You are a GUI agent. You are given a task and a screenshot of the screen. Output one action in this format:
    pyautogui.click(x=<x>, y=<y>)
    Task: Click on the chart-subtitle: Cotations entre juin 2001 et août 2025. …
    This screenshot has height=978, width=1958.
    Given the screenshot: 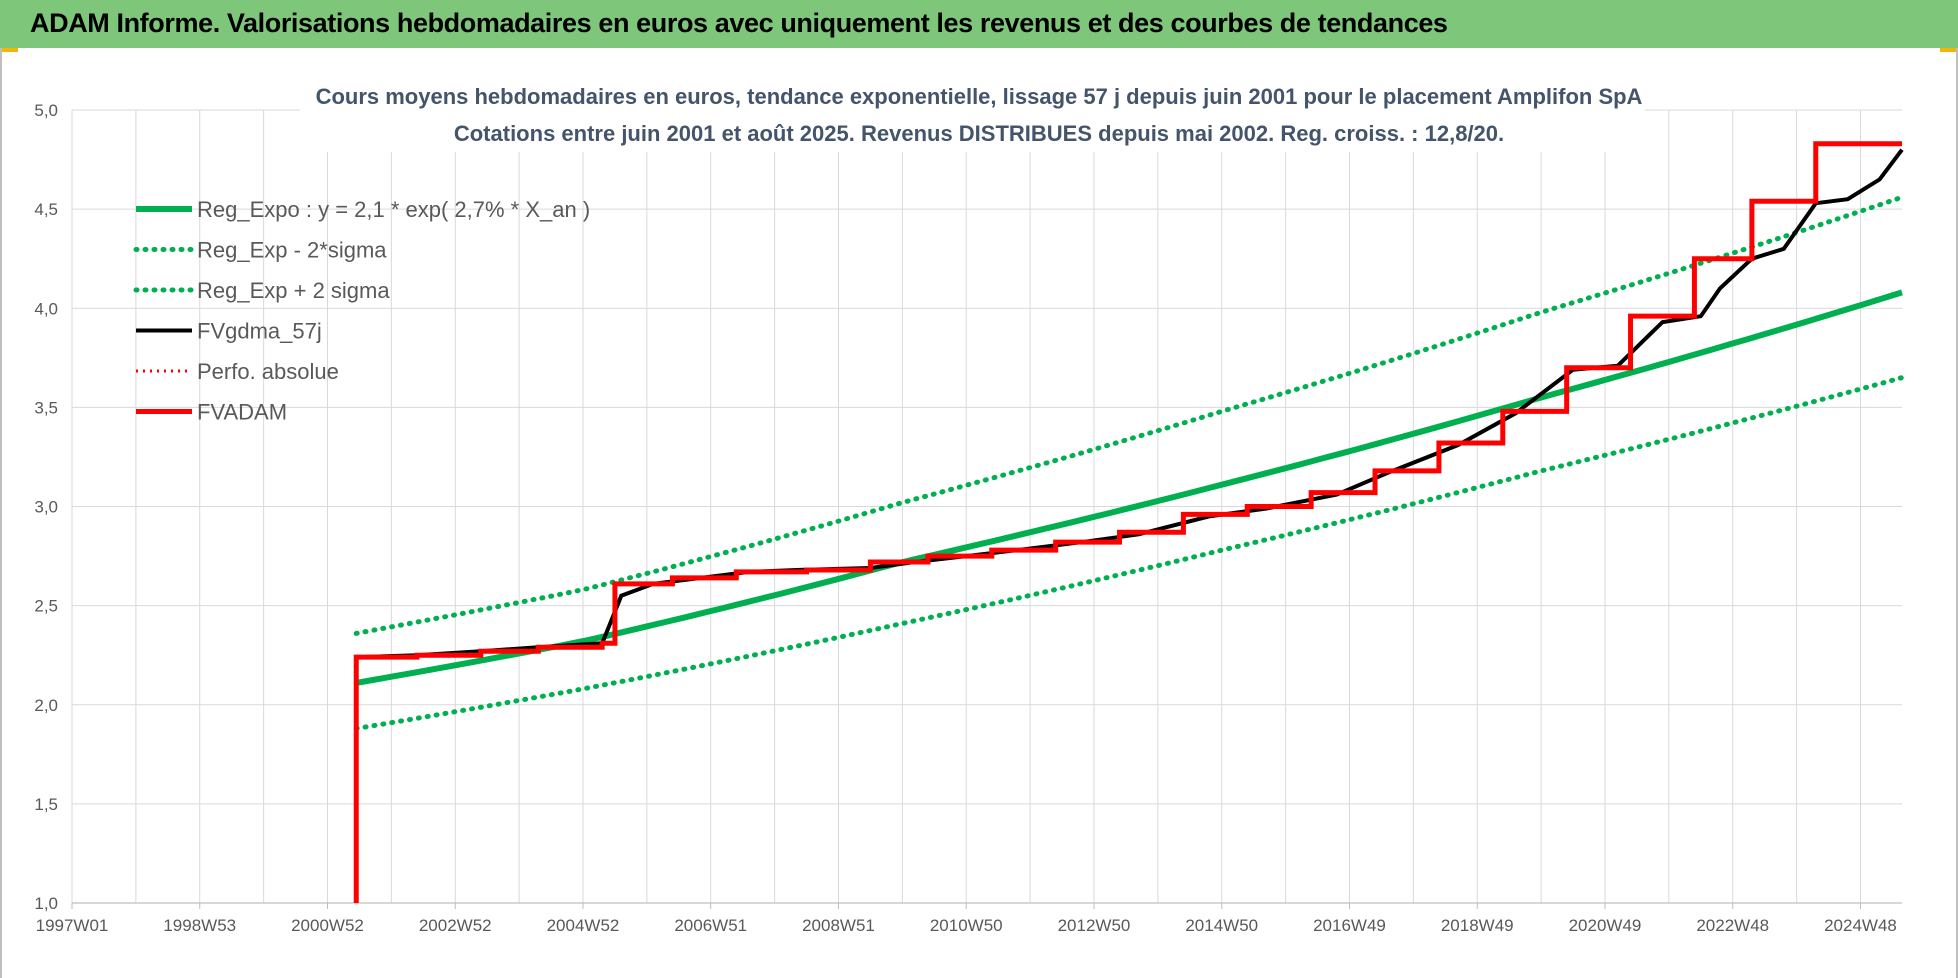 What is the action you would take?
    pyautogui.click(x=979, y=133)
    